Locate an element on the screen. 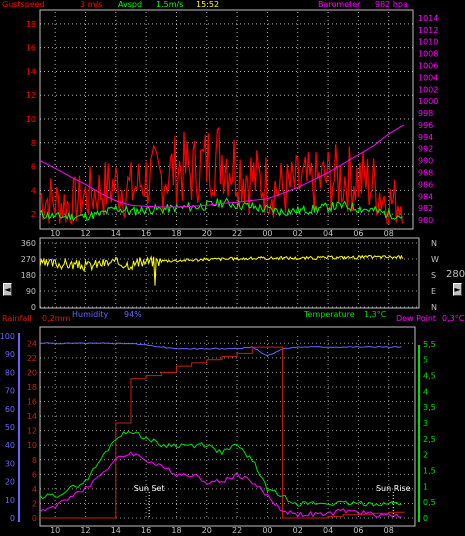 The width and height of the screenshot is (465, 536). baro-tick: 984 is located at coordinates (425, 196).